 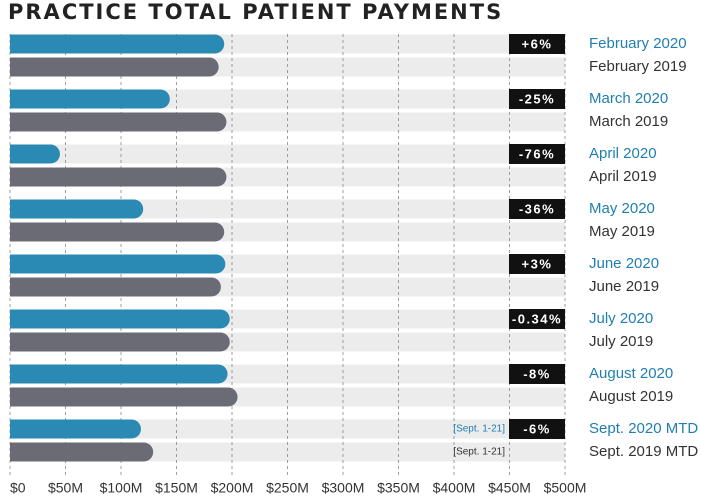 What do you see at coordinates (509, 488) in the screenshot?
I see `x-tick-label: $450M` at bounding box center [509, 488].